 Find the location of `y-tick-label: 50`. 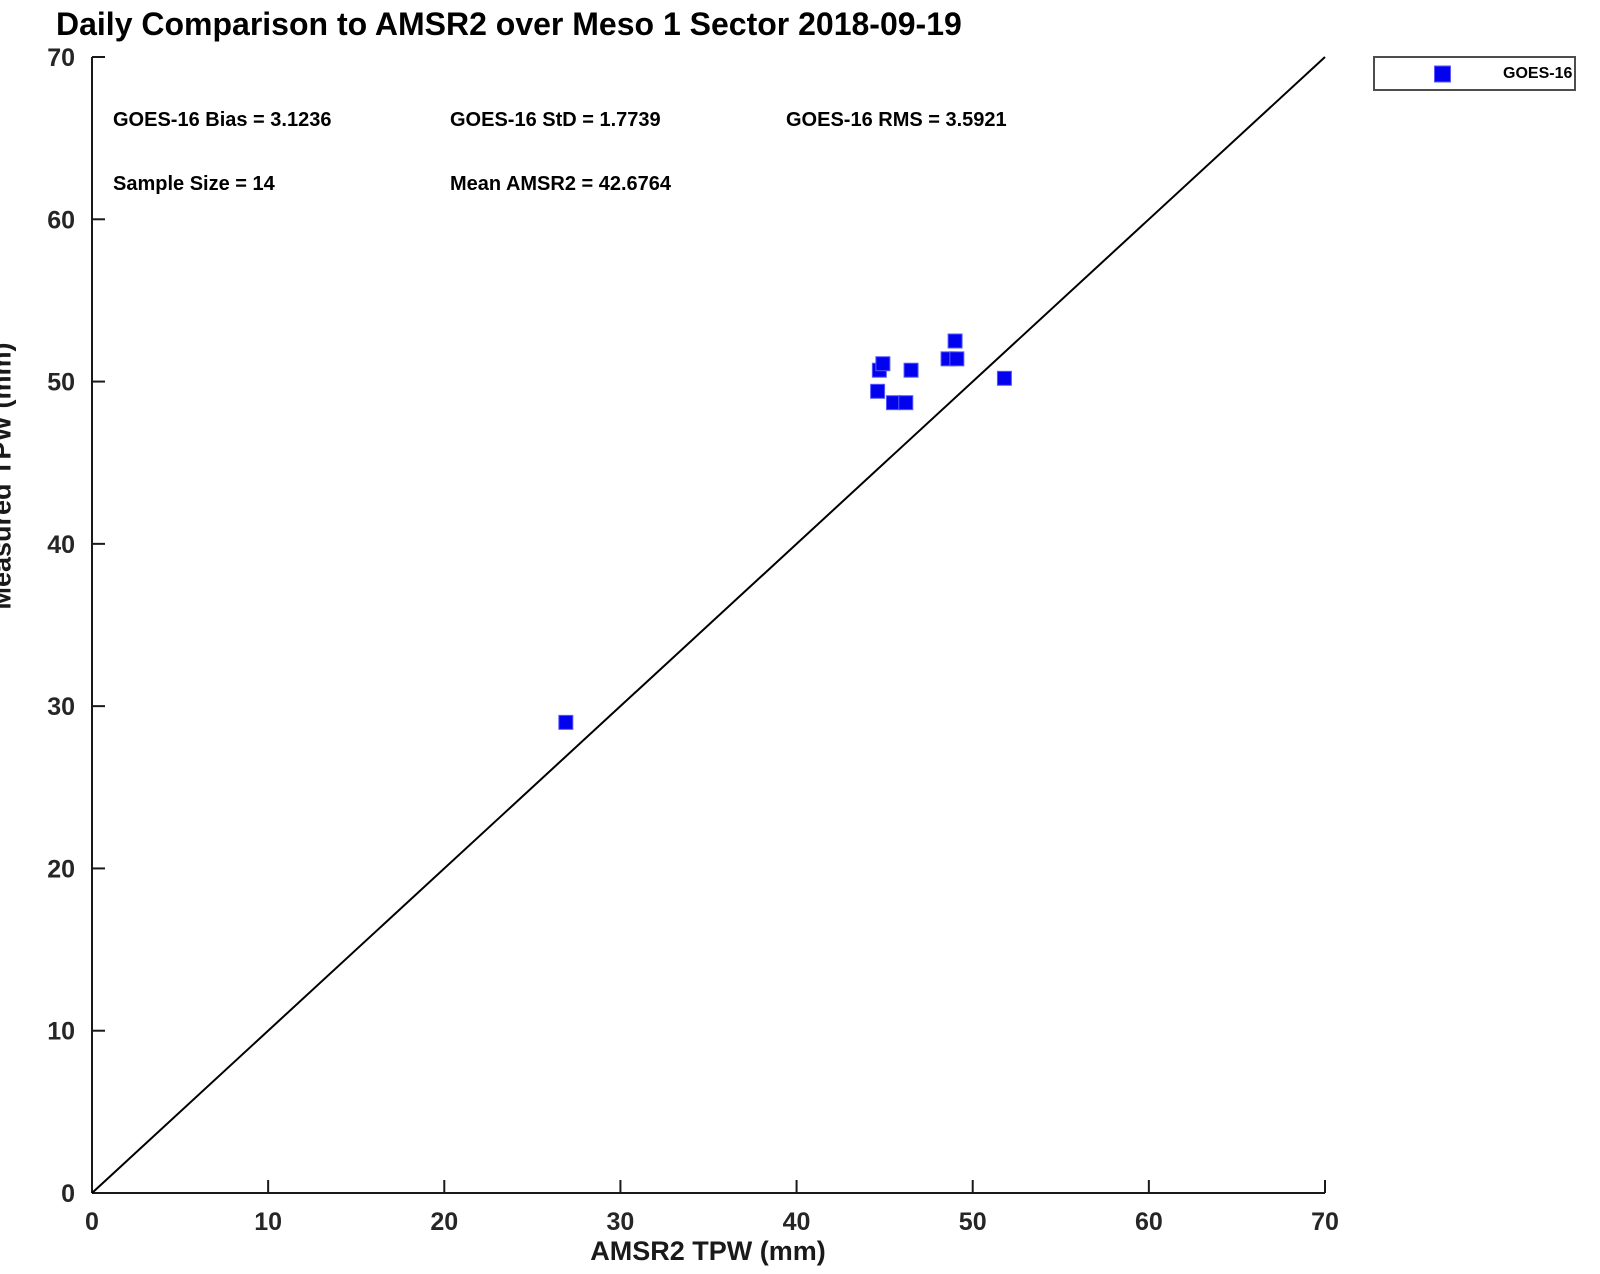

y-tick-label: 50 is located at coordinates (61, 383).